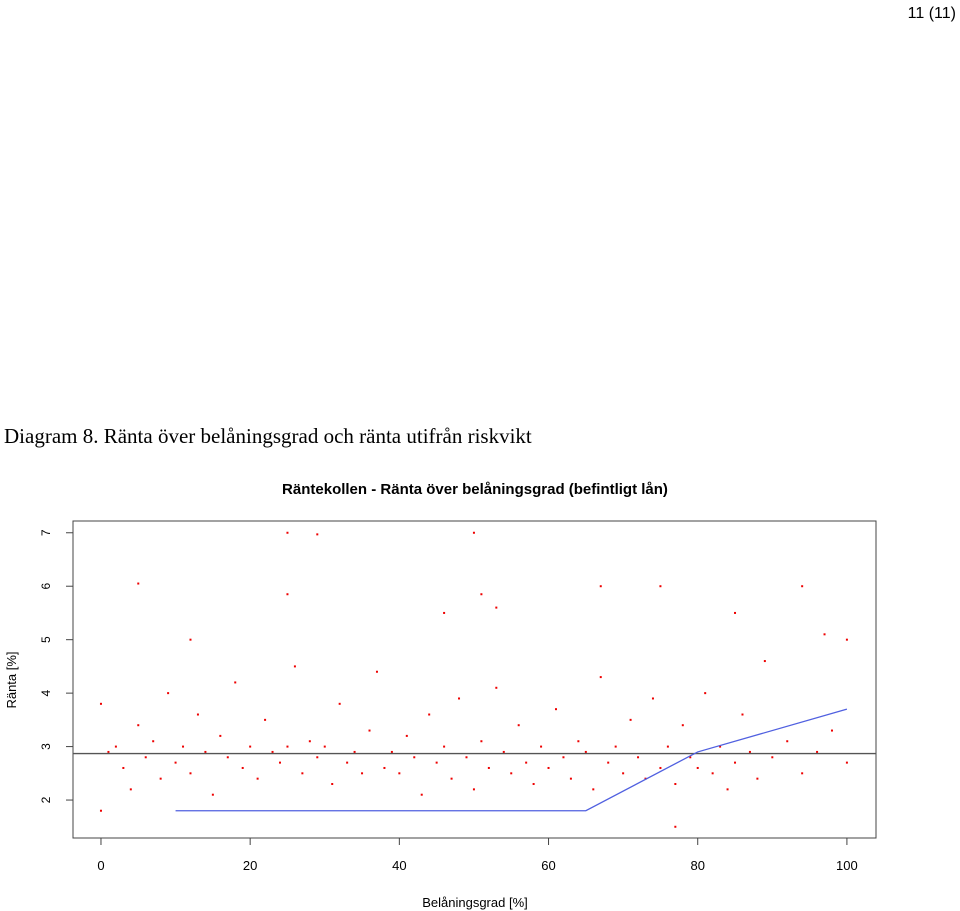 The width and height of the screenshot is (960, 911). I want to click on x-tick-label: 0, so click(100, 865).